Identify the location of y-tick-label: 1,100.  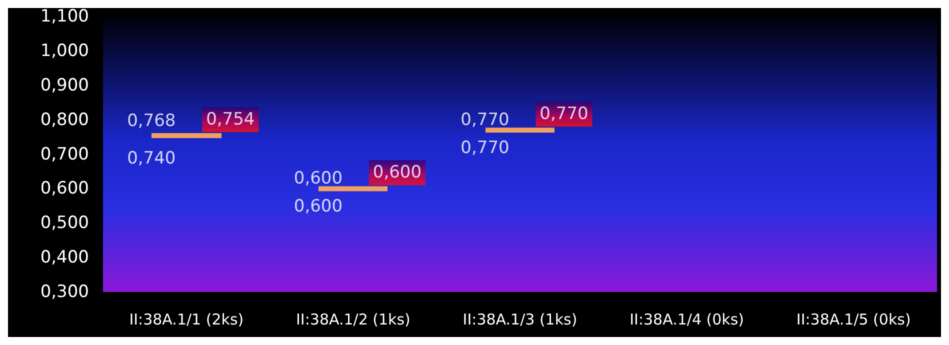
(64, 16).